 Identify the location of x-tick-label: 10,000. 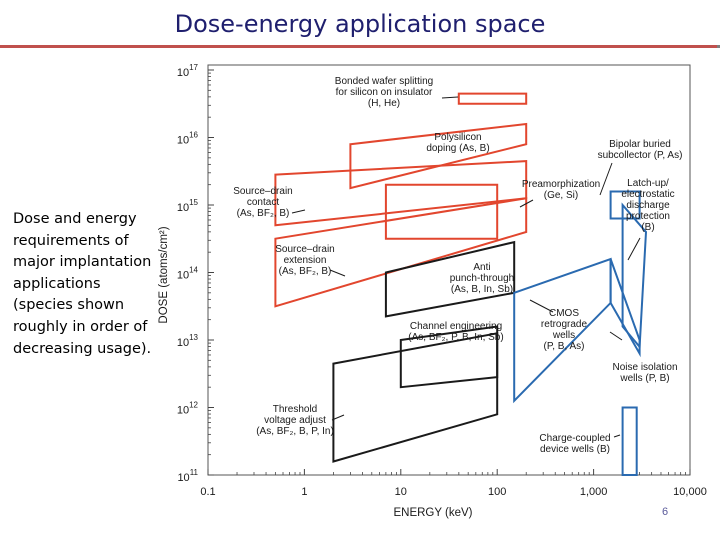
(690, 492).